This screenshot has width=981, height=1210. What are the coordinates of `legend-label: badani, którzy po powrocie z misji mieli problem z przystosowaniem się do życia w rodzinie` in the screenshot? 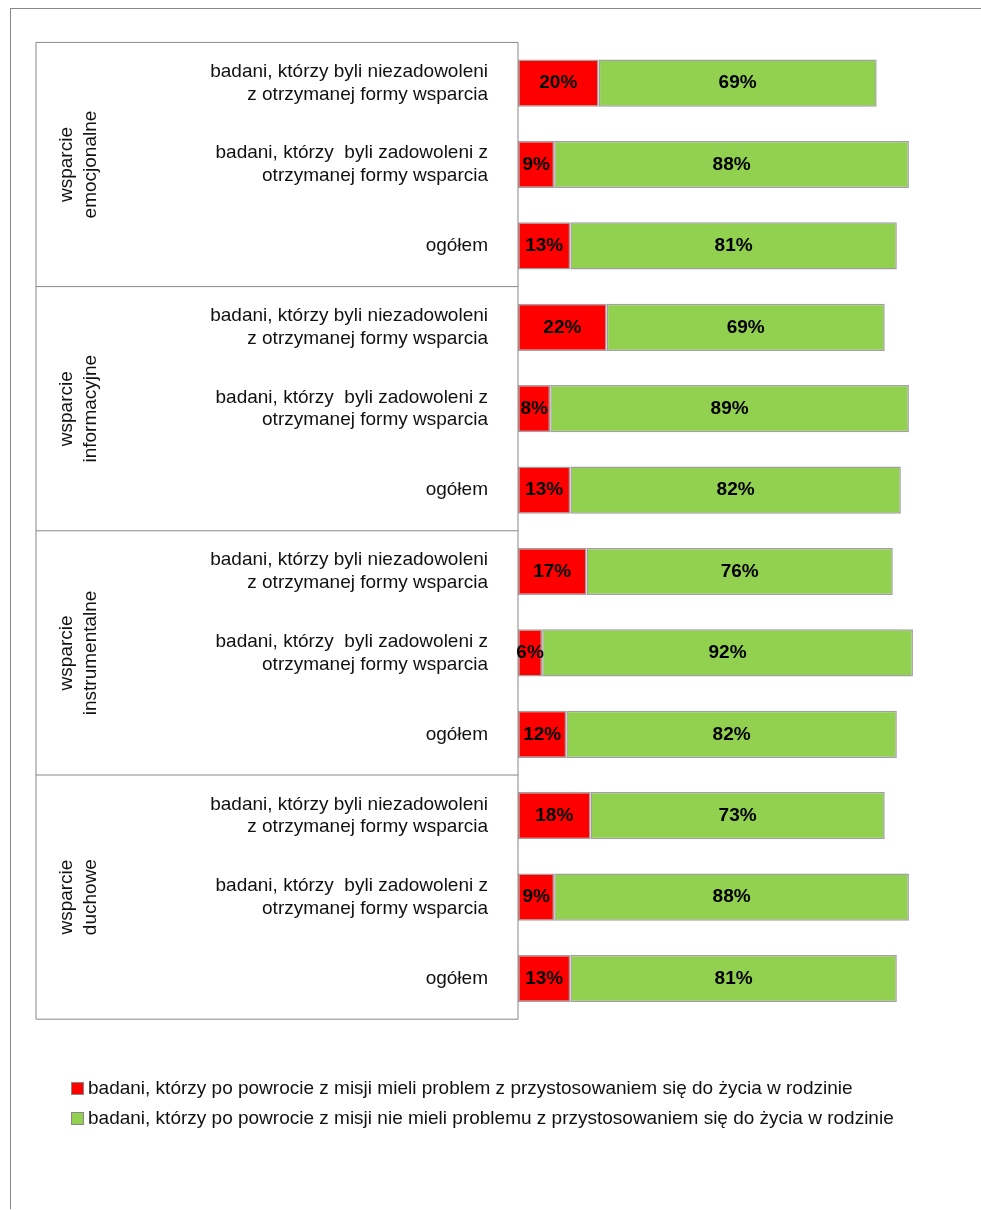 It's located at (470, 1088).